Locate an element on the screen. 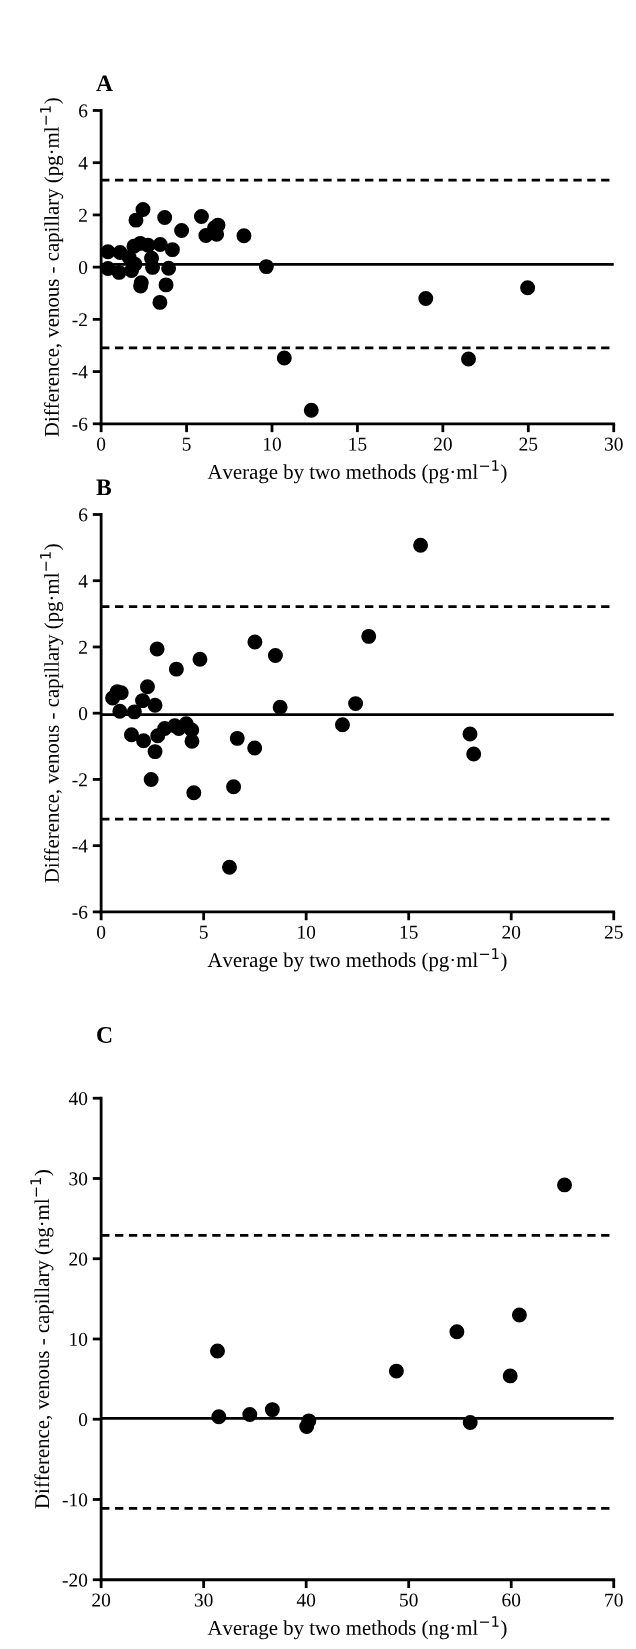  y-tick-label: 30 is located at coordinates (78, 1179).